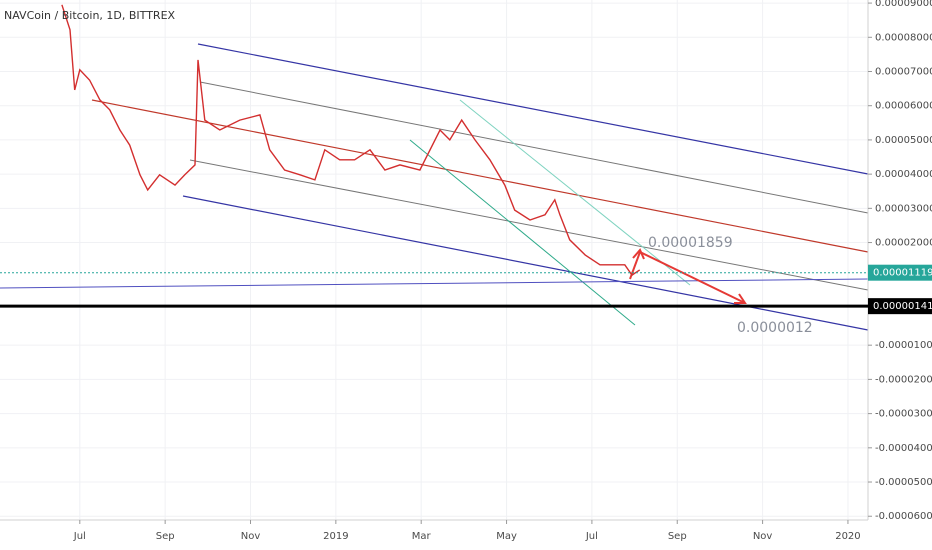  I want to click on y-tick-label: 0.00008000, so click(903, 37).